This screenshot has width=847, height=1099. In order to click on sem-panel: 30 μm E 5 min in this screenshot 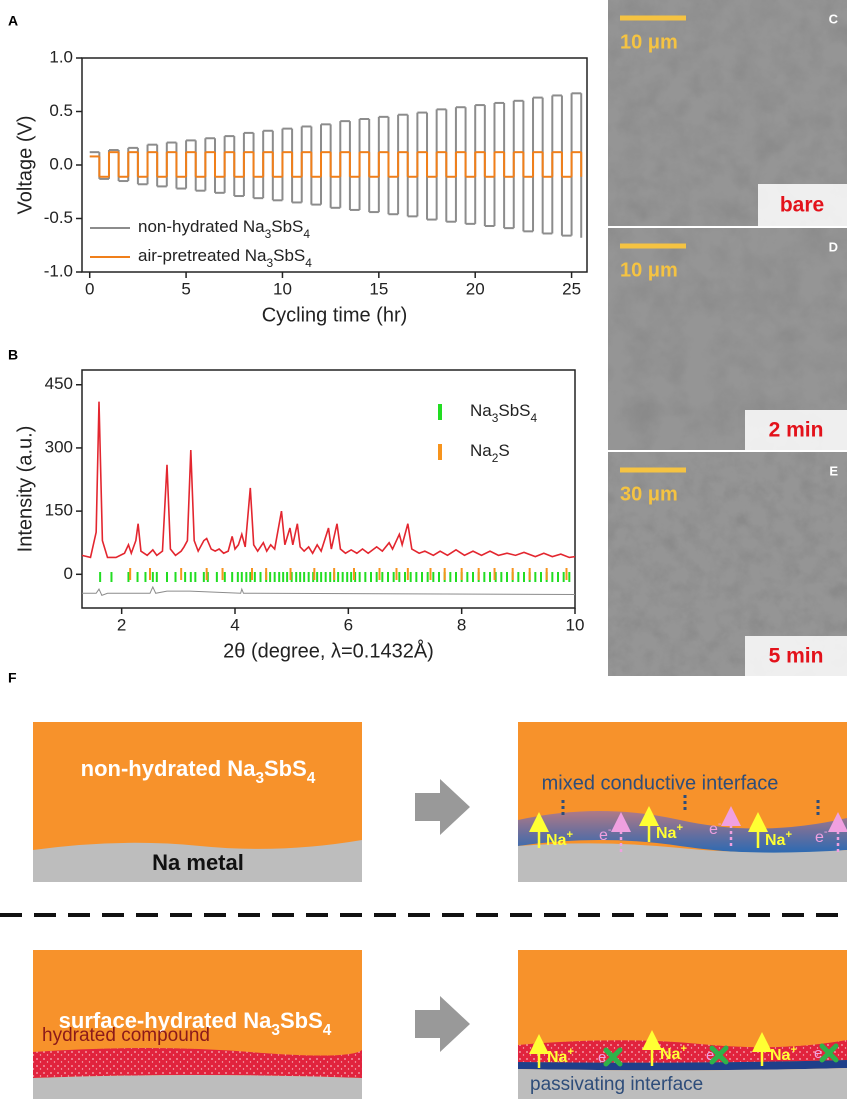, I will do `click(727, 564)`.